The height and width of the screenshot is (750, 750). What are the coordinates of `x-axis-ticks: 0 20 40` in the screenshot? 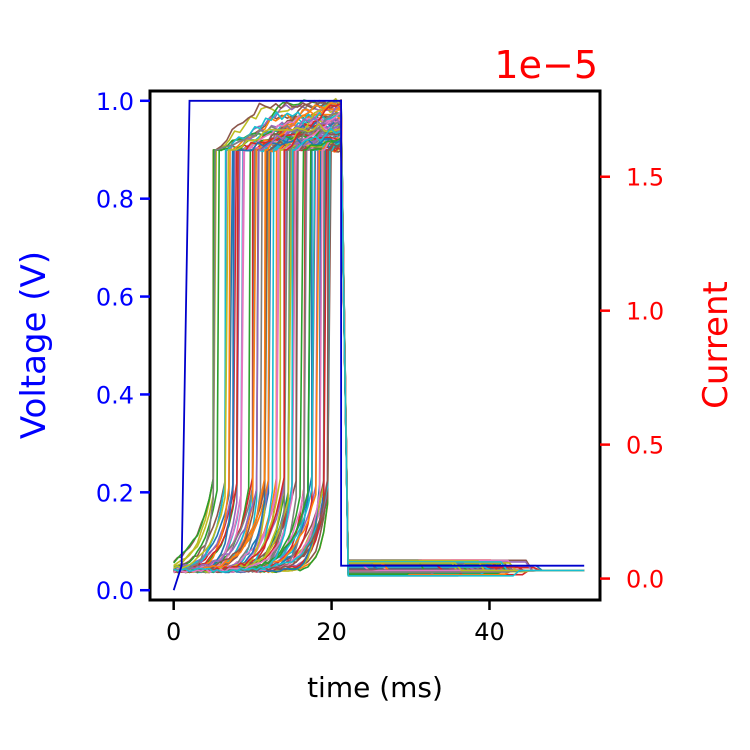 It's located at (335, 623).